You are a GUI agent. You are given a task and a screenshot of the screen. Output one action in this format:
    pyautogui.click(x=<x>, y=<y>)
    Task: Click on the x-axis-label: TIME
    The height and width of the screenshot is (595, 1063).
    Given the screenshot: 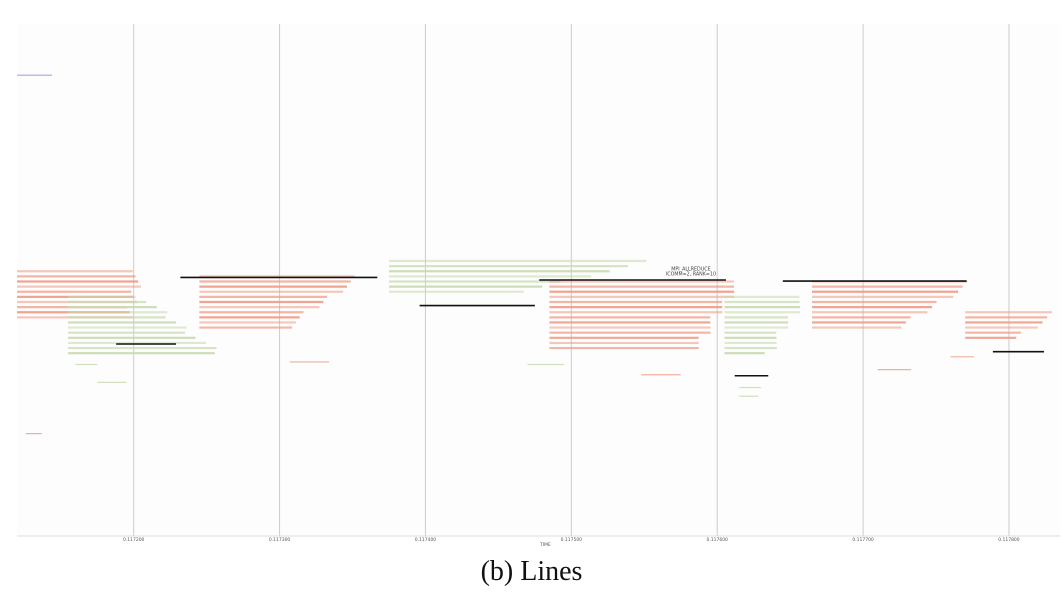 What is the action you would take?
    pyautogui.click(x=545, y=545)
    